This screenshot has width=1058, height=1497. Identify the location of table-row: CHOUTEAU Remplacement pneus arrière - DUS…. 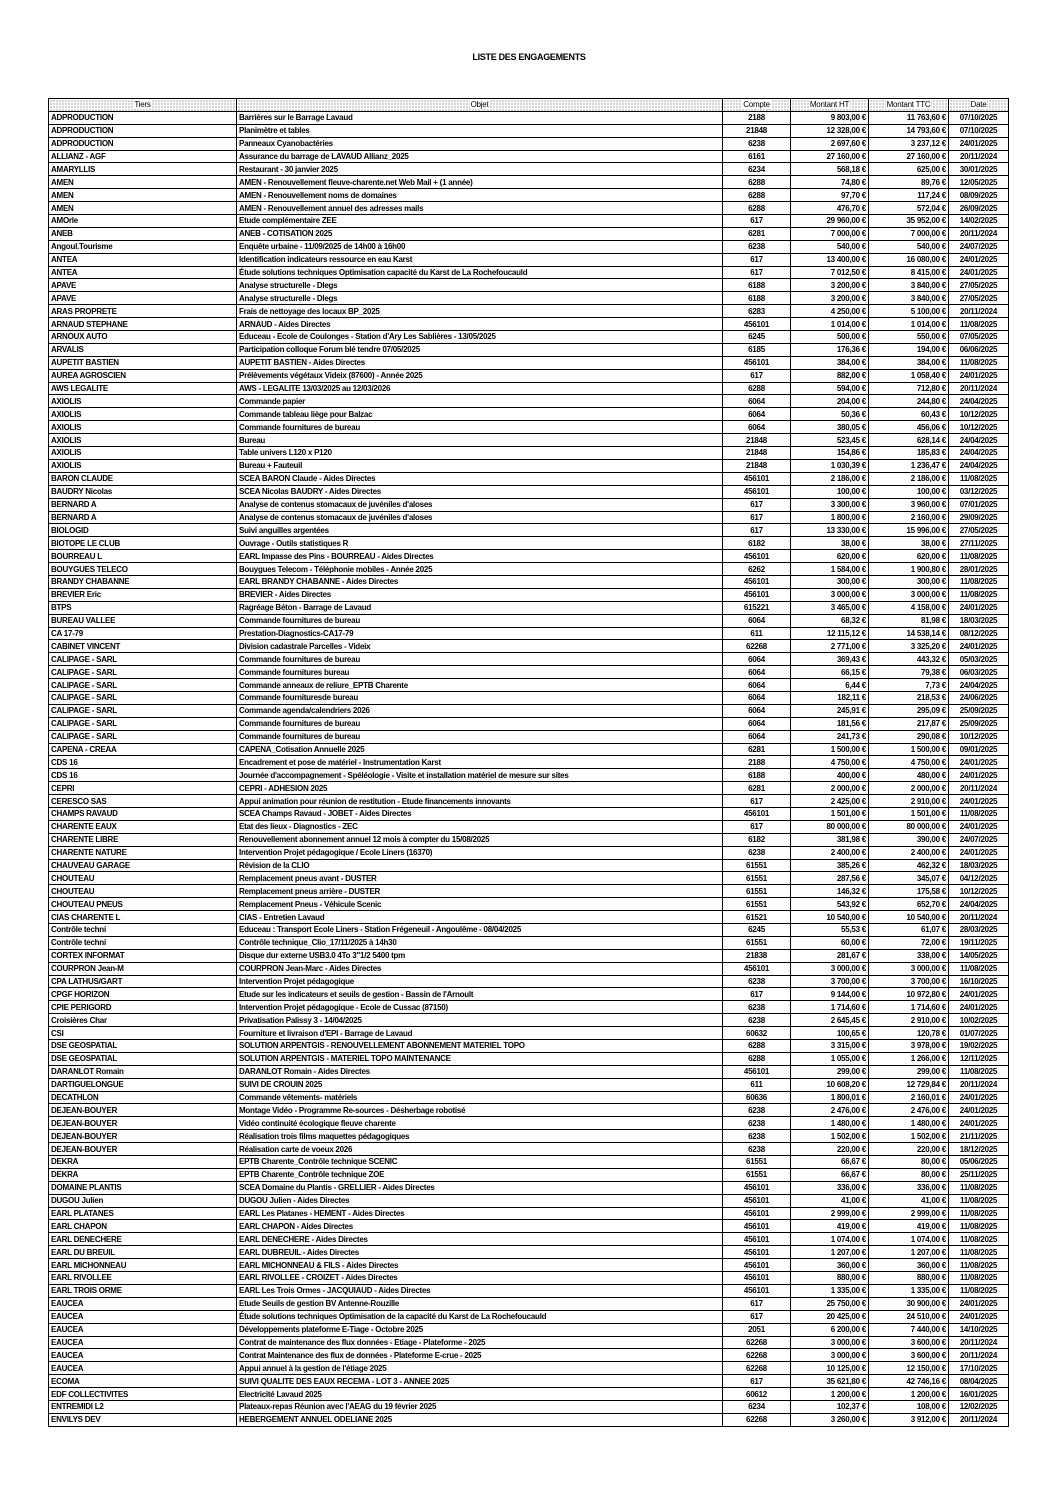
(528, 891).